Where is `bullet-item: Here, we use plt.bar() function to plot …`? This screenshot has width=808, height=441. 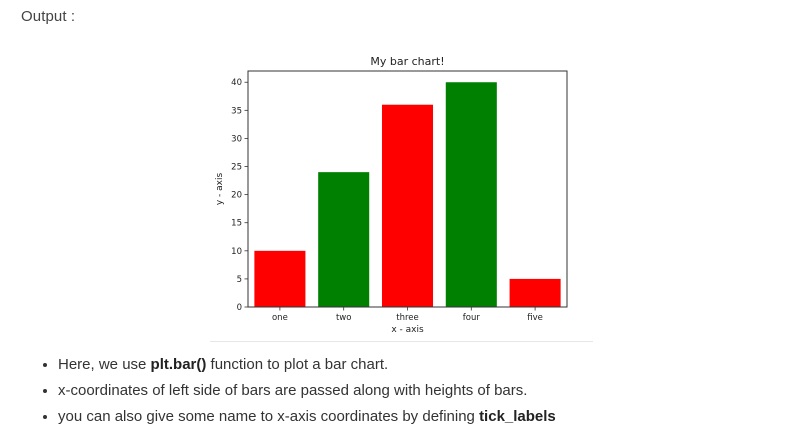
bullet-item: Here, we use plt.bar() function to plot … is located at coordinates (307, 365).